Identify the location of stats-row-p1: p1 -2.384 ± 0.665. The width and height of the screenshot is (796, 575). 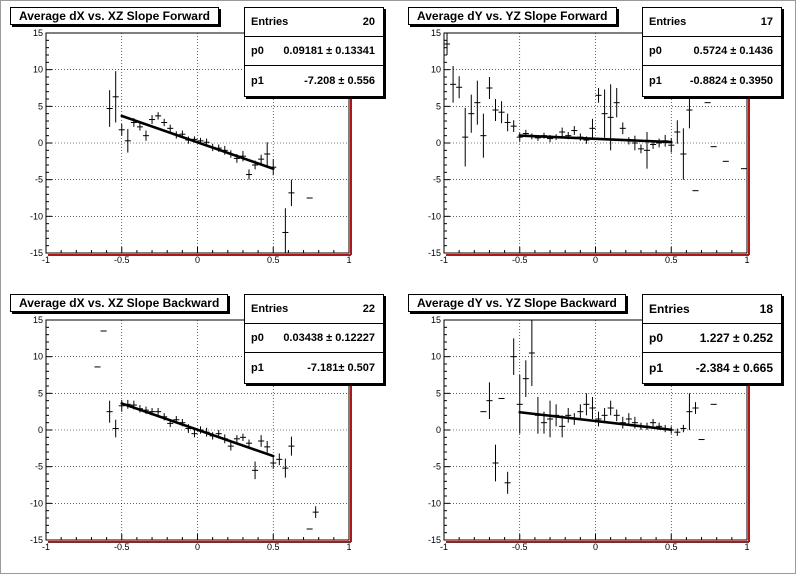
(712, 368).